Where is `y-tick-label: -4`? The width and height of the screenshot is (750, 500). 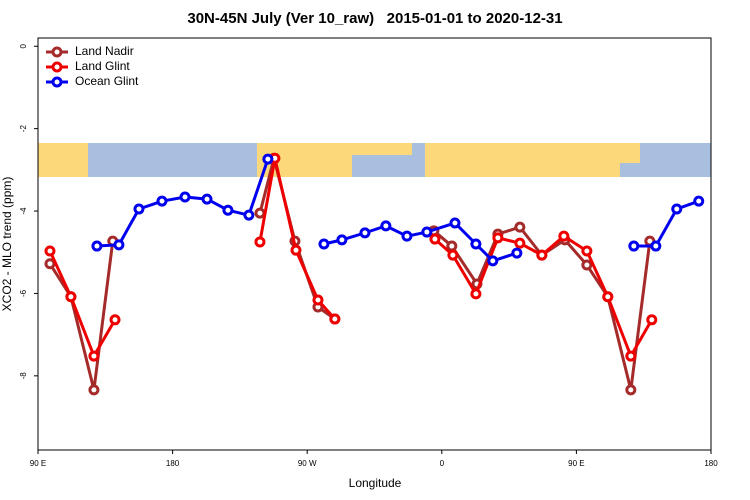 y-tick-label: -4 is located at coordinates (23, 211).